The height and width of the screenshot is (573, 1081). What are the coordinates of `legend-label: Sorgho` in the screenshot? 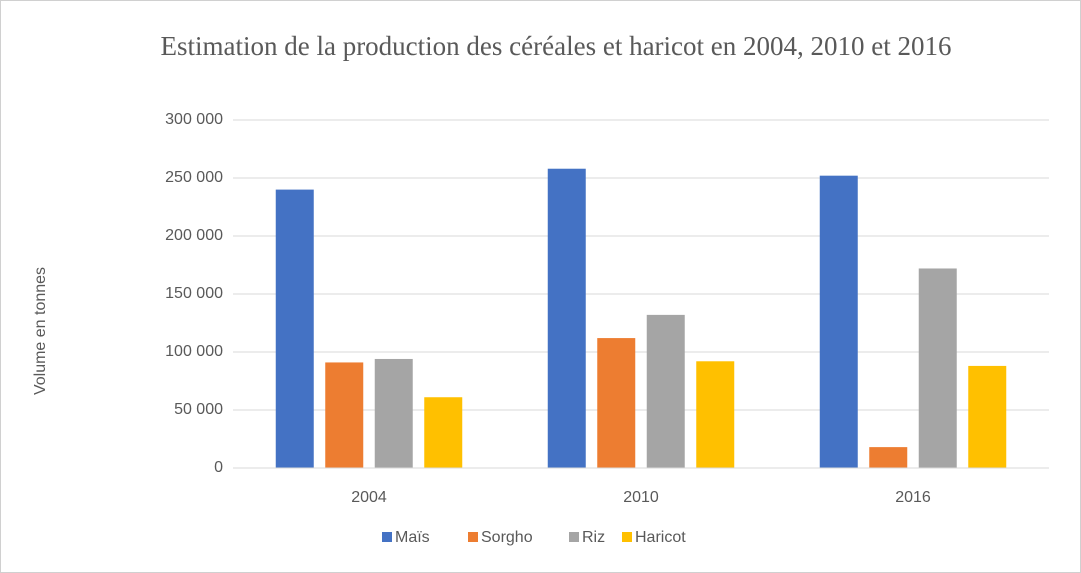 It's located at (507, 537).